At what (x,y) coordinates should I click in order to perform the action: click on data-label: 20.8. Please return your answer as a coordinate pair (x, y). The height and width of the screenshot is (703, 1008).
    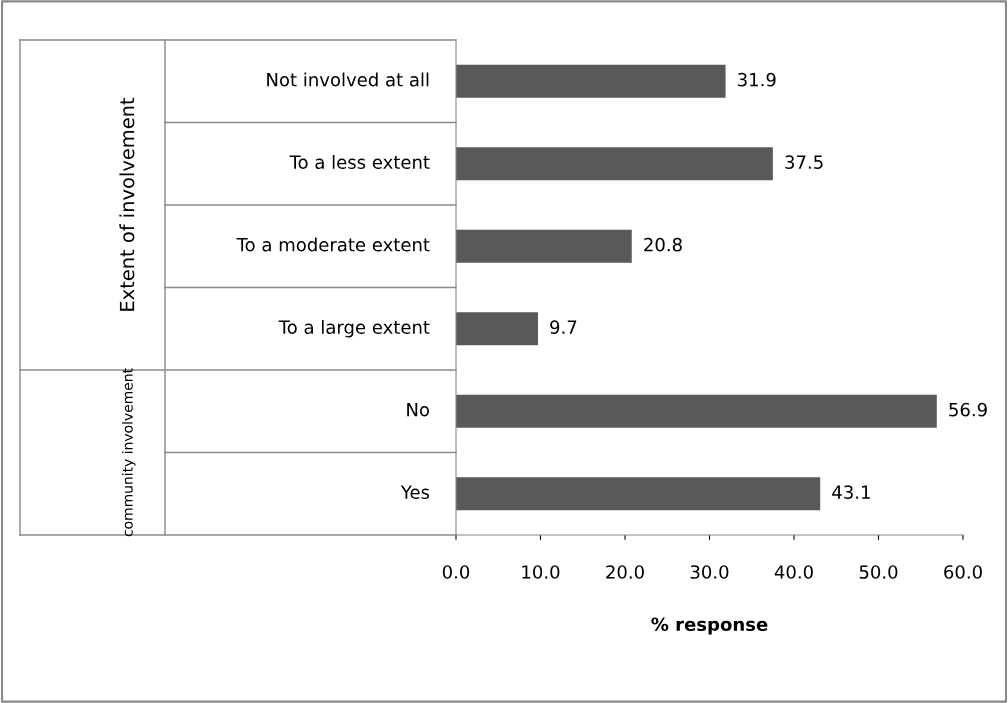
    Looking at the image, I should click on (663, 244).